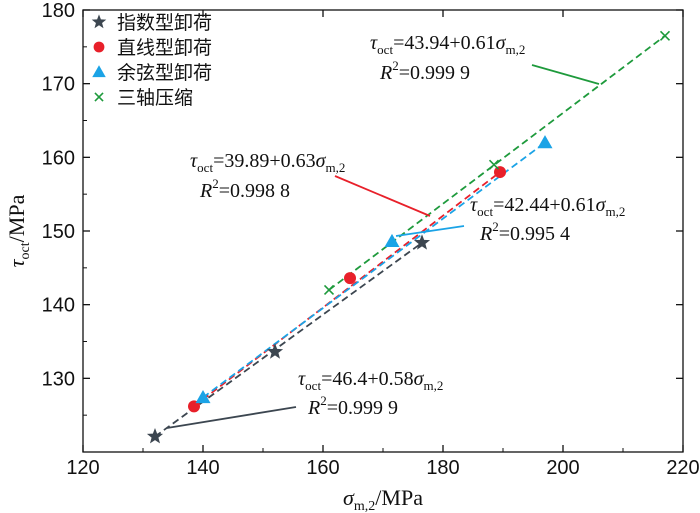 The width and height of the screenshot is (700, 513). I want to click on equation-text: τoct=39.89+0.63σm,2, so click(267, 162).